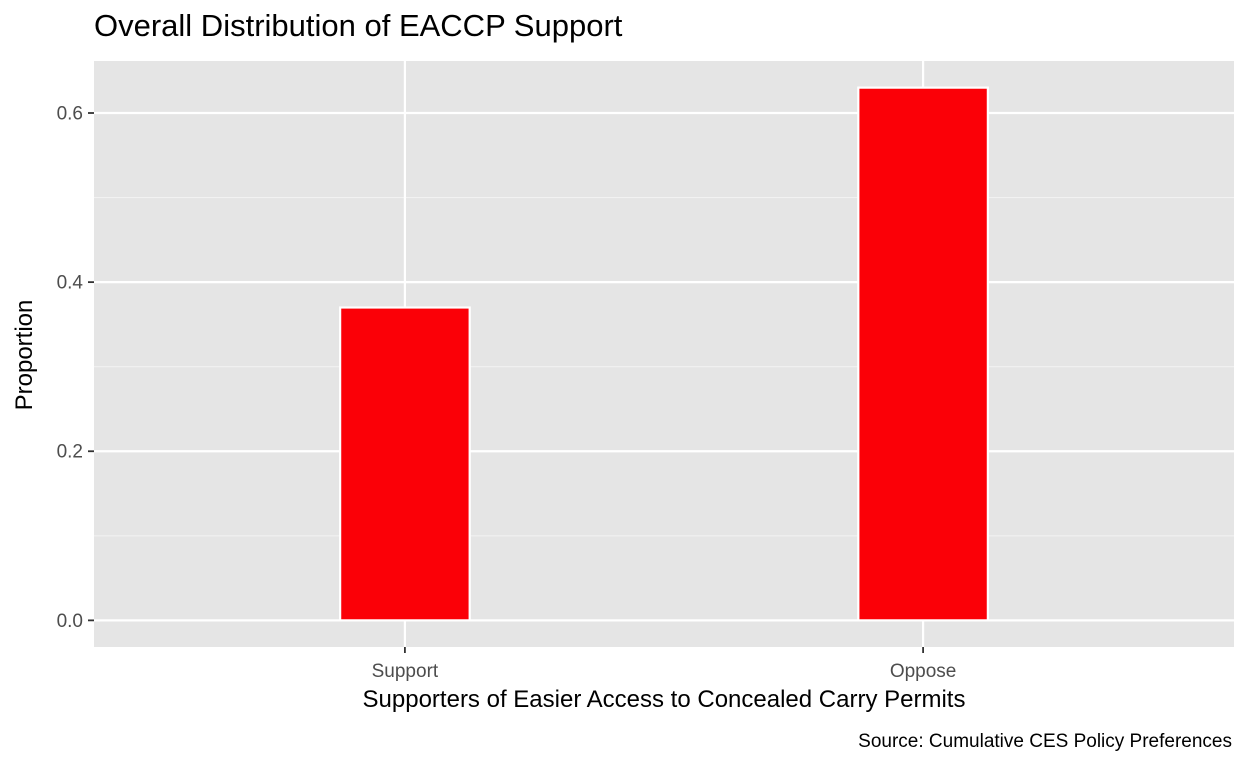 This screenshot has height=768, width=1248. Describe the element at coordinates (405, 464) in the screenshot. I see `bar-support` at that location.